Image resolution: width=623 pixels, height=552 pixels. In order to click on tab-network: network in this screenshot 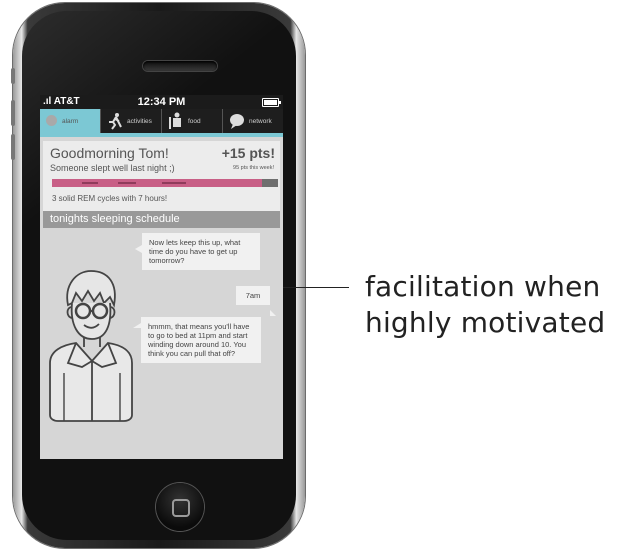, I will do `click(252, 121)`.